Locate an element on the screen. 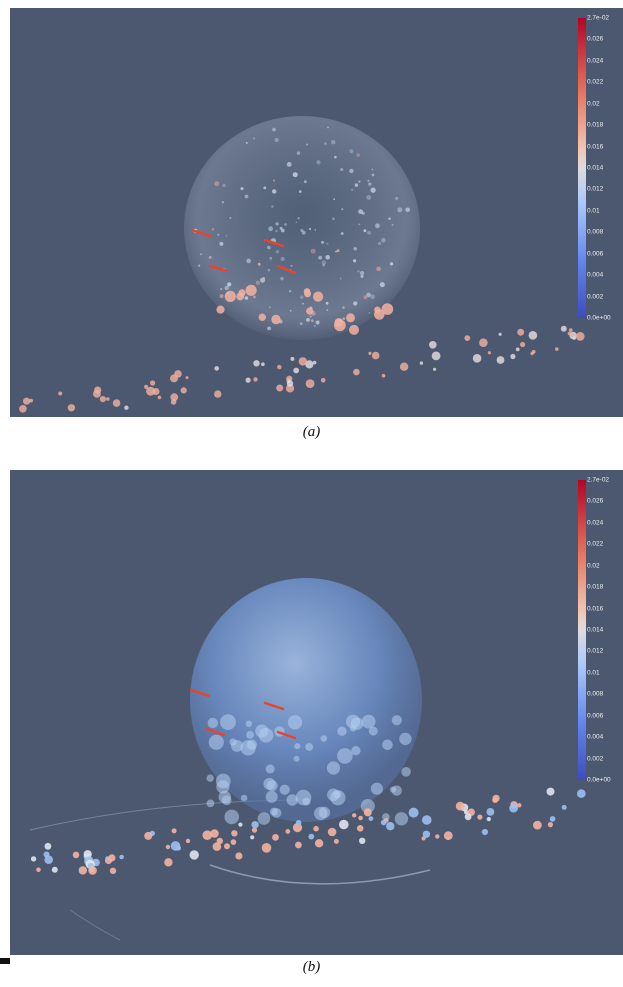 This screenshot has width=623, height=987. colorbar-tick-label: 0.004 is located at coordinates (595, 737).